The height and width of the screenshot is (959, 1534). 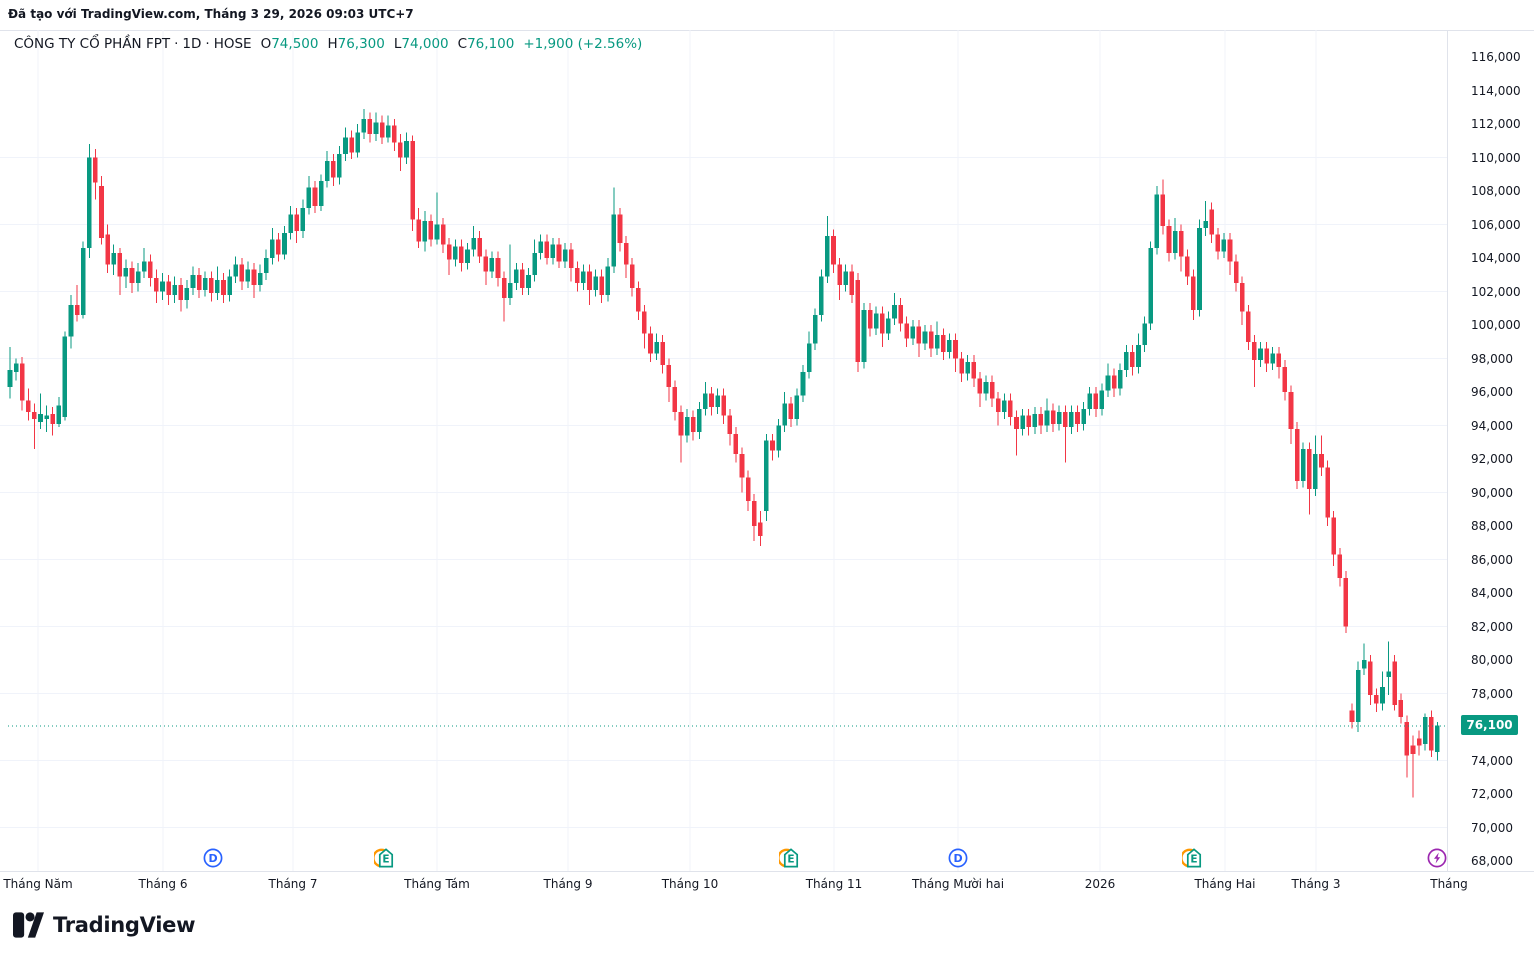 I want to click on time-axis-label: Tháng Tám, so click(x=437, y=884).